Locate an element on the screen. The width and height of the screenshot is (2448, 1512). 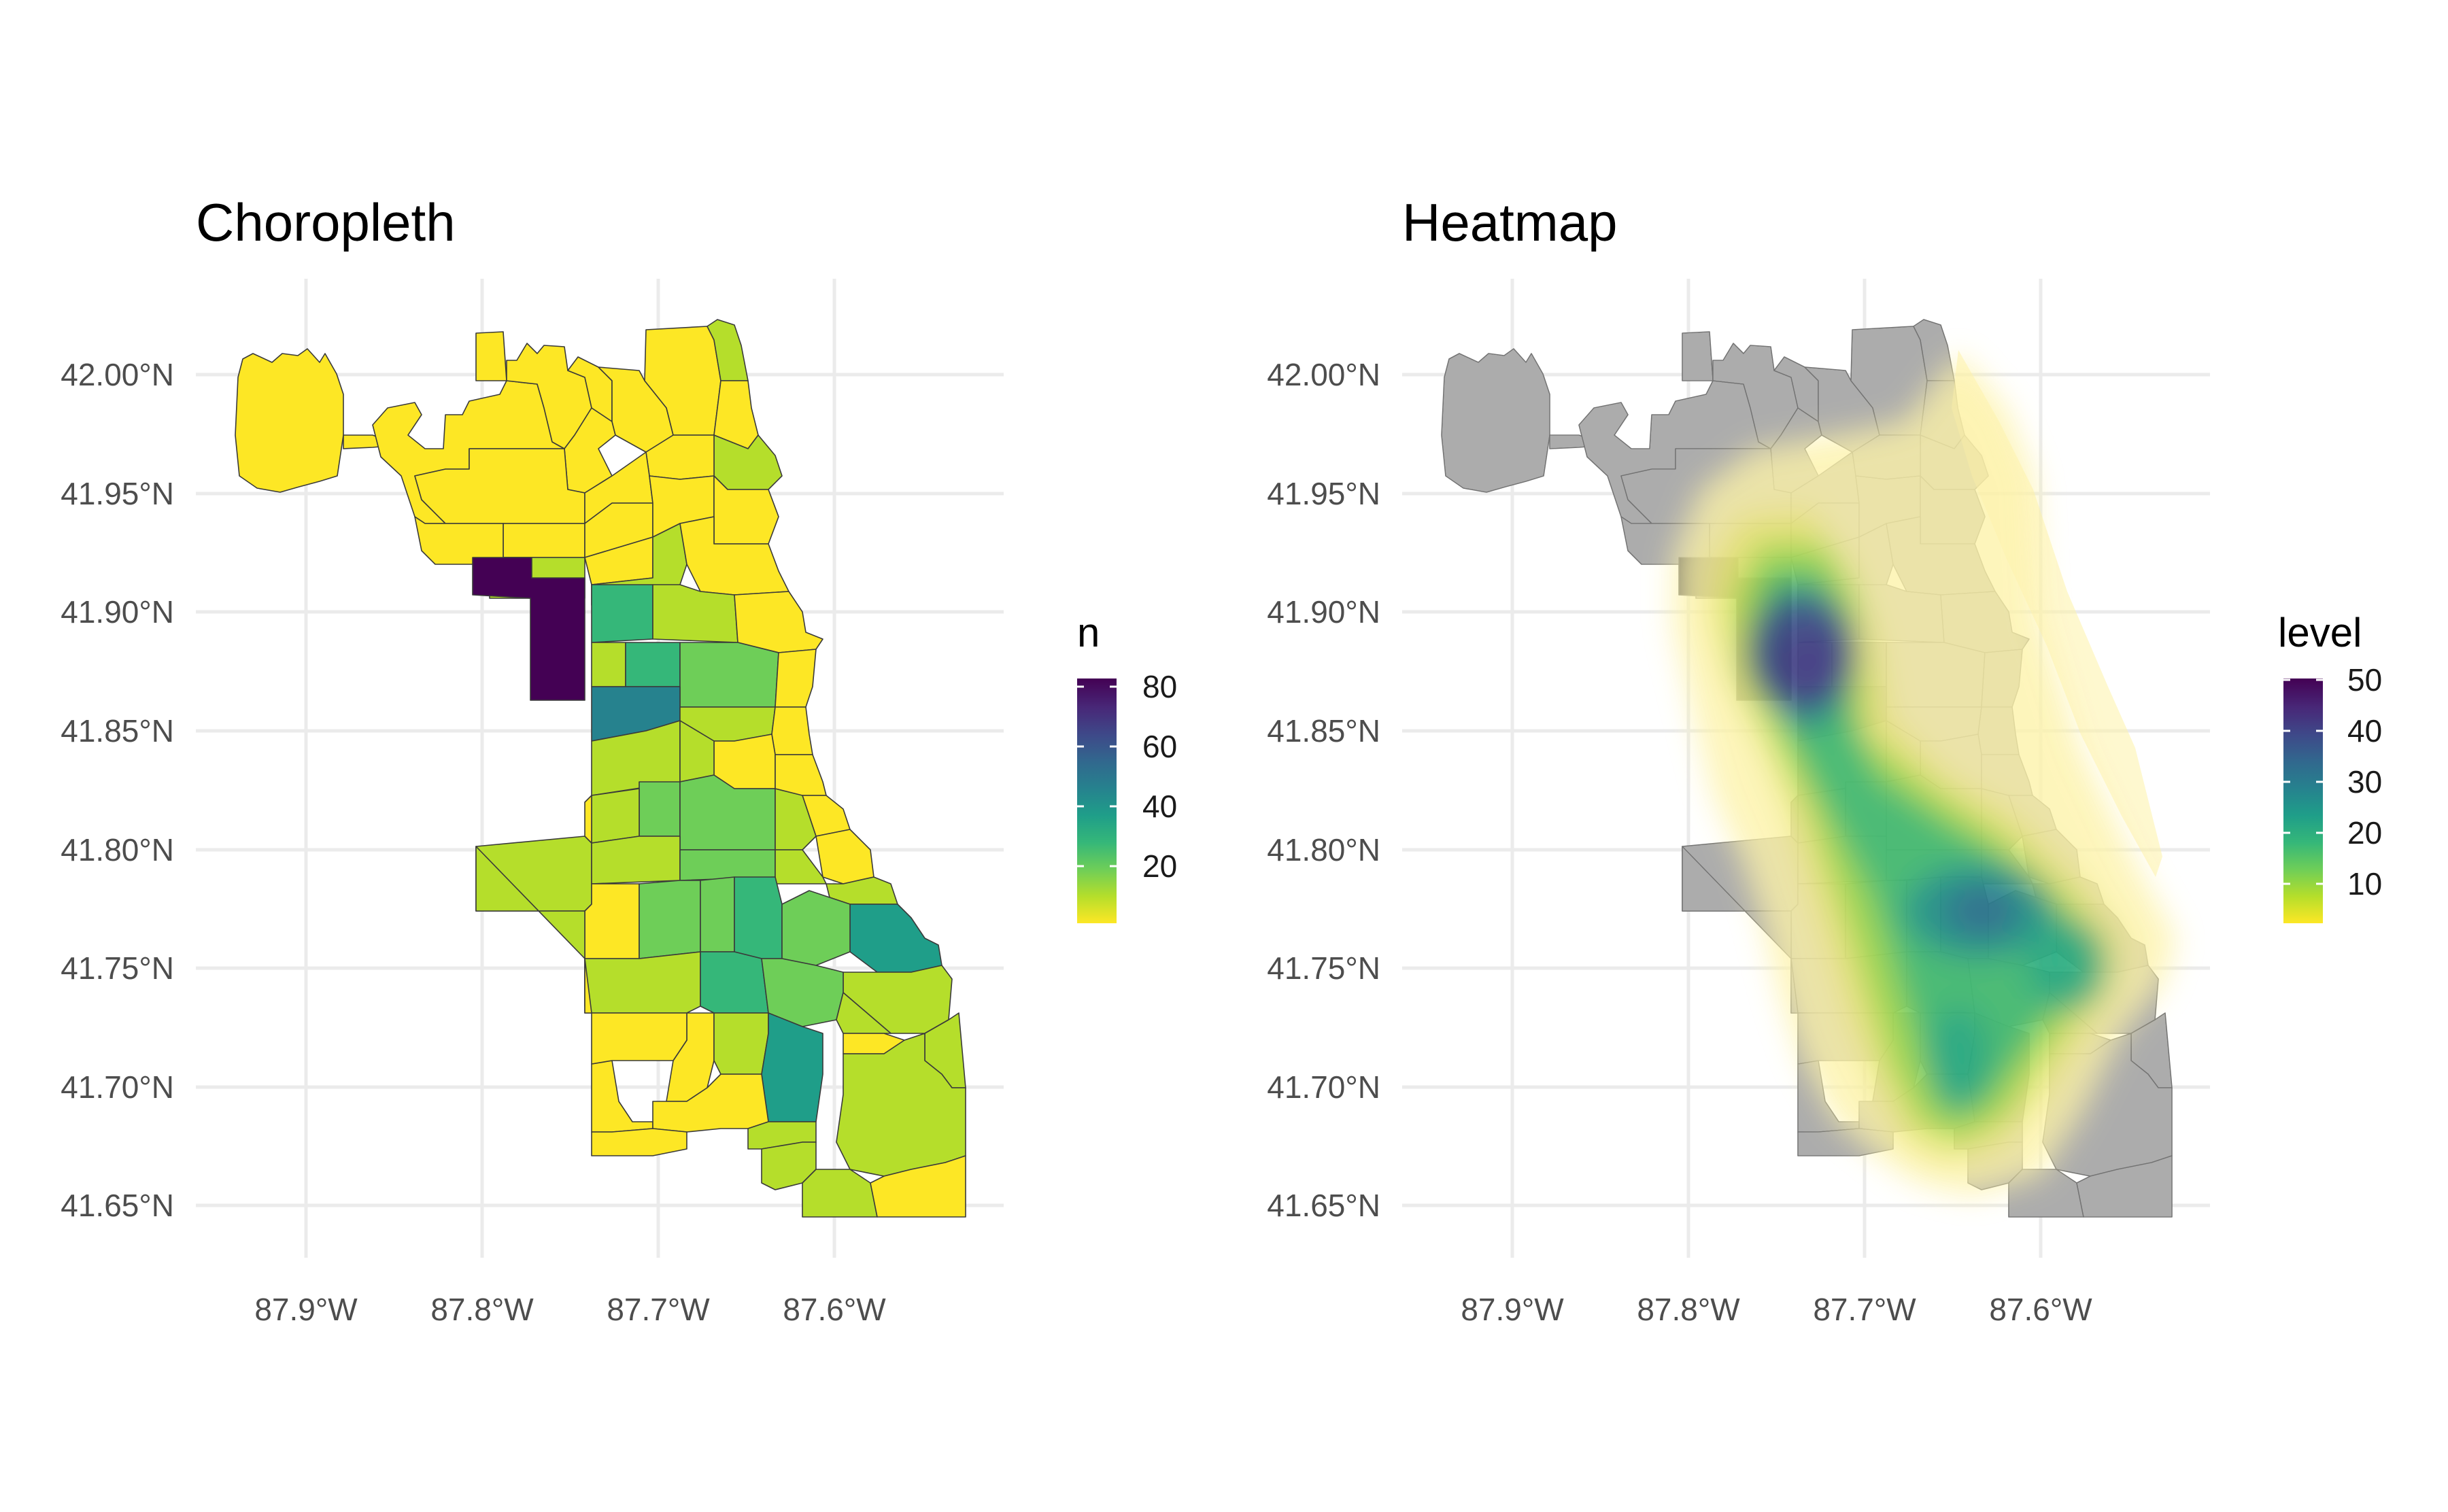
area-fuller-park is located at coordinates (796, 819).